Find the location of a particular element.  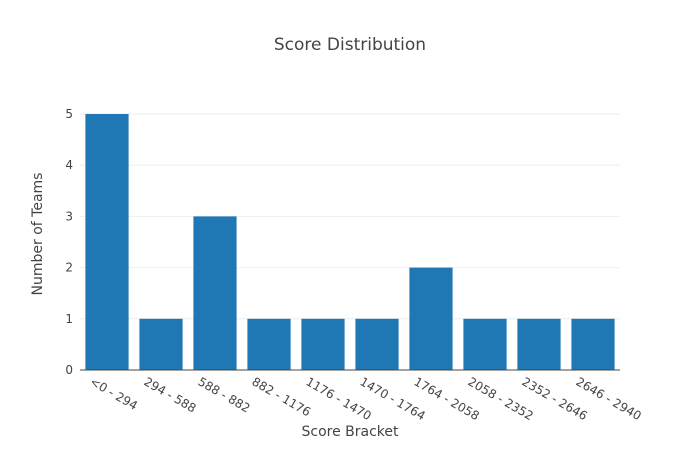

chart-title: Score Distribution is located at coordinates (350, 45).